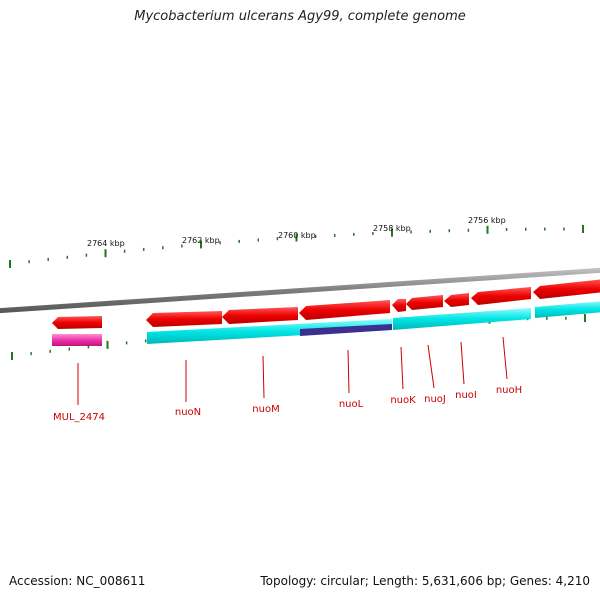 This screenshot has height=600, width=600. I want to click on genome-backbone, so click(300, 290).